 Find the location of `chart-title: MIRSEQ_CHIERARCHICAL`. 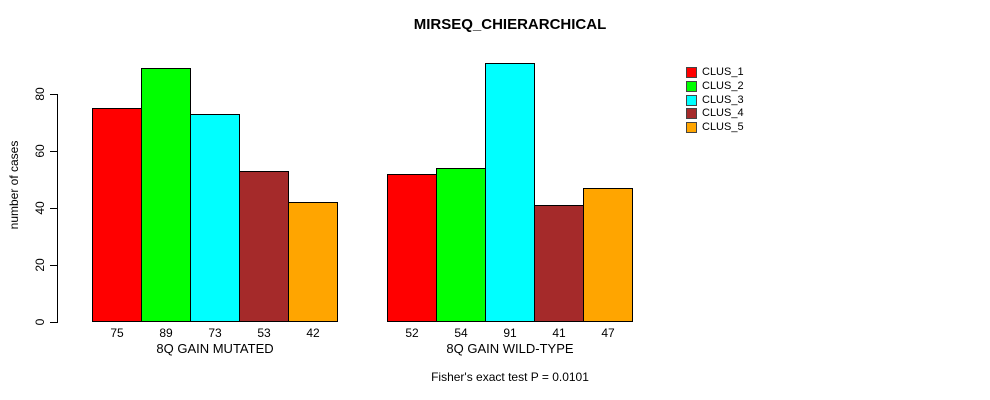

chart-title: MIRSEQ_CHIERARCHICAL is located at coordinates (510, 24).